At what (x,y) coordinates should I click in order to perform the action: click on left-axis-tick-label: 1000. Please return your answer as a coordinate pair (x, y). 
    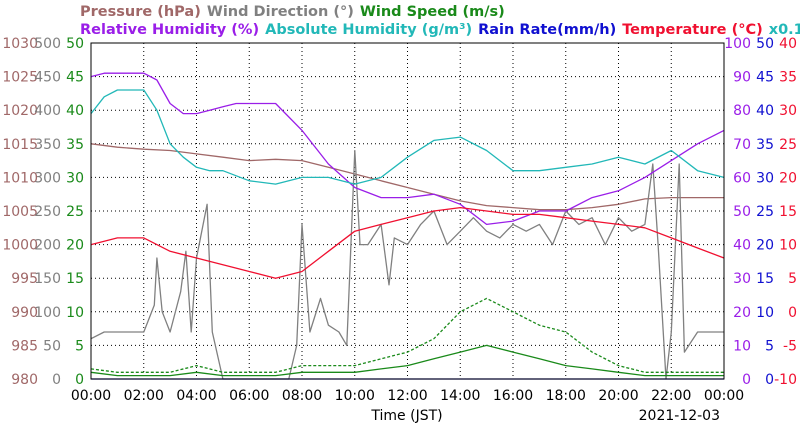
    Looking at the image, I should click on (20, 246).